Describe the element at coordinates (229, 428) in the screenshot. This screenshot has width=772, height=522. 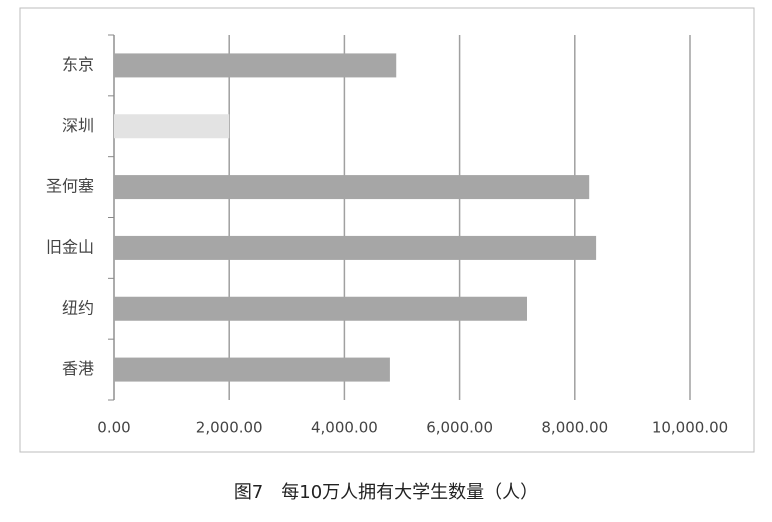
I see `x-tick-label: 2,000.00` at that location.